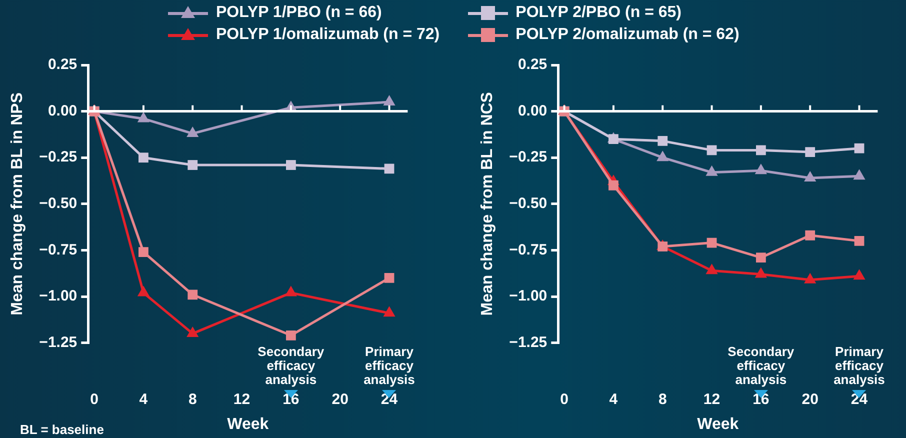 The height and width of the screenshot is (438, 906). What do you see at coordinates (17, 204) in the screenshot?
I see `y-axis-title: Mean change from BL in NPS` at bounding box center [17, 204].